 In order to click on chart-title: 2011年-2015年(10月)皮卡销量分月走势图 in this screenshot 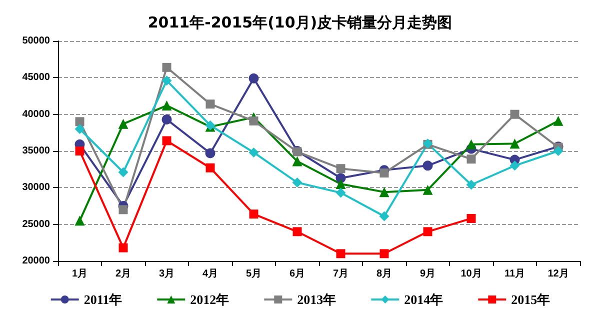, I will do `click(300, 23)`.